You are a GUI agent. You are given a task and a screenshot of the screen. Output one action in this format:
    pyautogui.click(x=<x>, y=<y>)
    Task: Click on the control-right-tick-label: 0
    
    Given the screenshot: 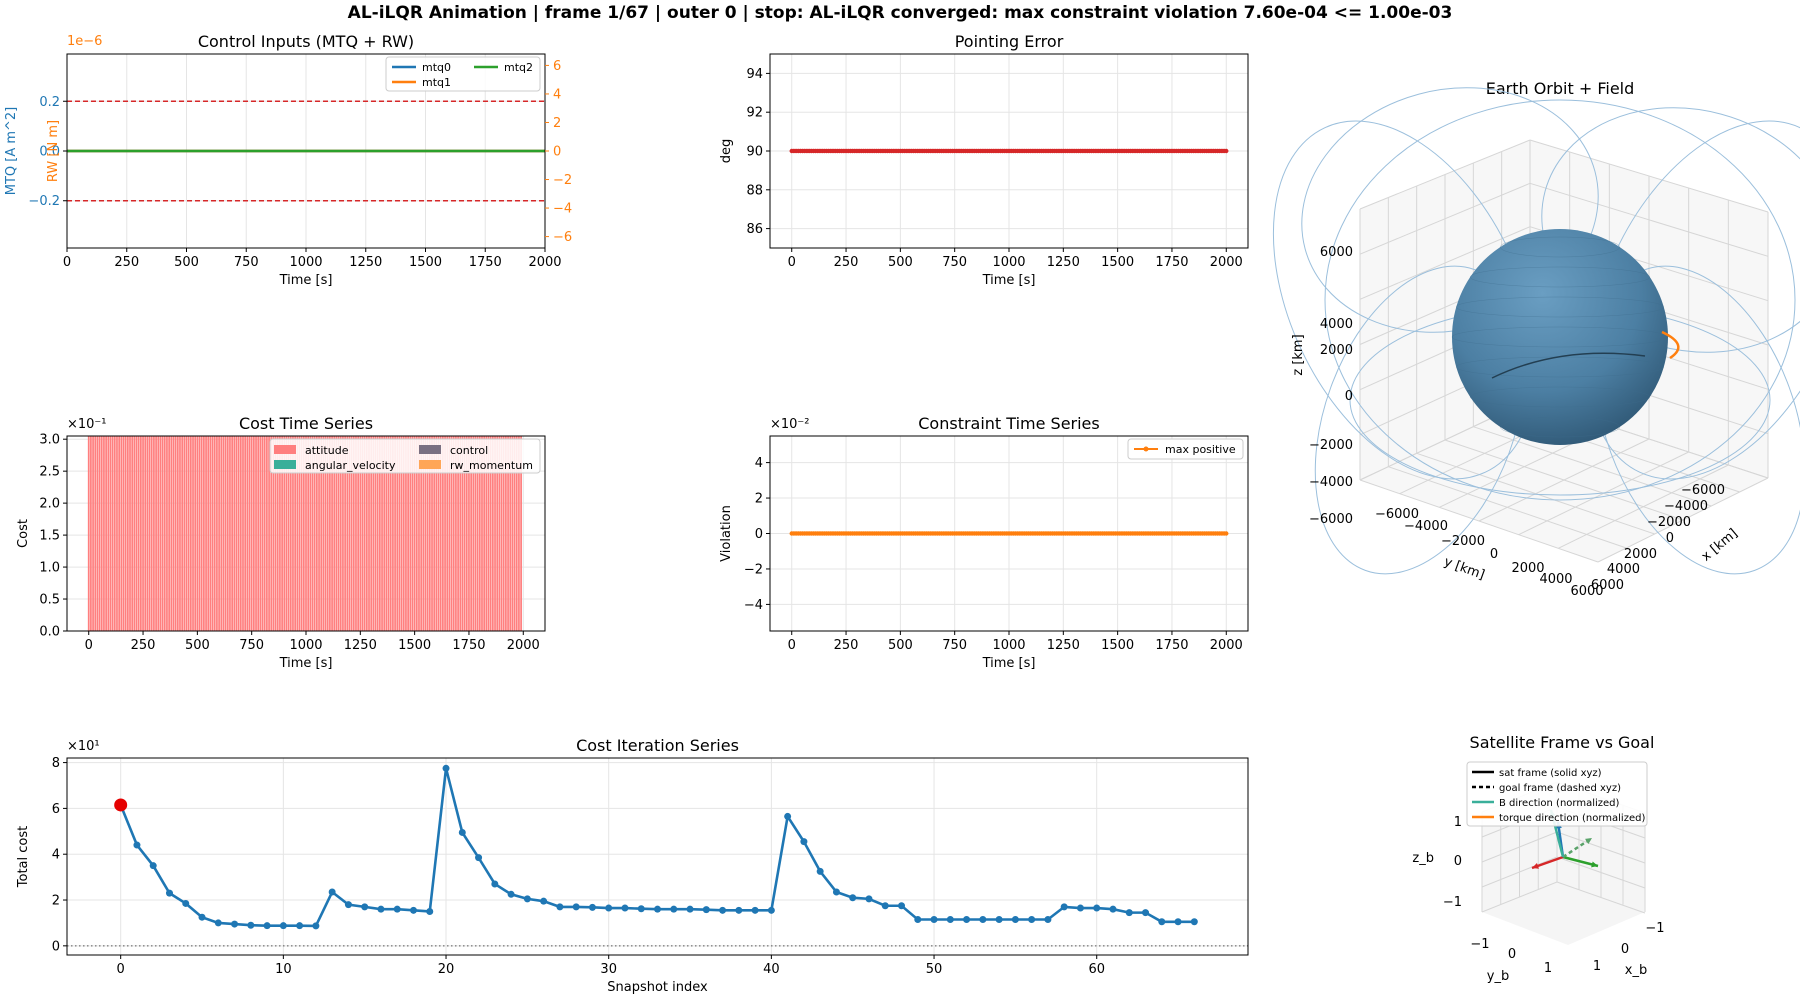 What is the action you would take?
    pyautogui.click(x=557, y=152)
    